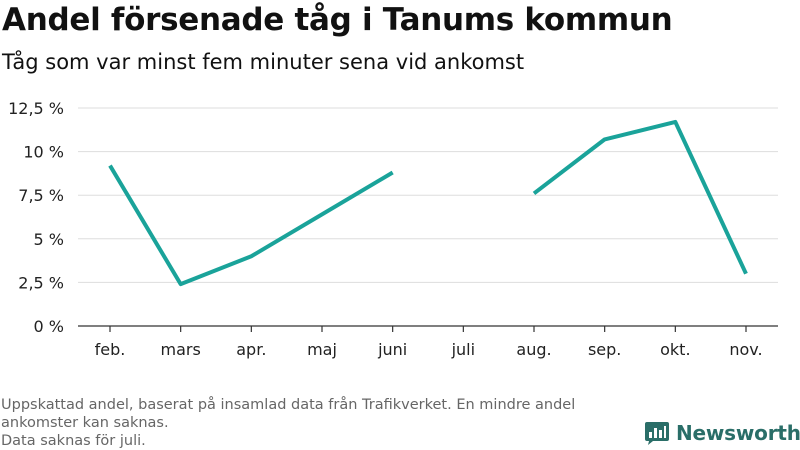 This screenshot has width=800, height=450. Describe the element at coordinates (392, 349) in the screenshot. I see `x-tick-label: juni` at that location.